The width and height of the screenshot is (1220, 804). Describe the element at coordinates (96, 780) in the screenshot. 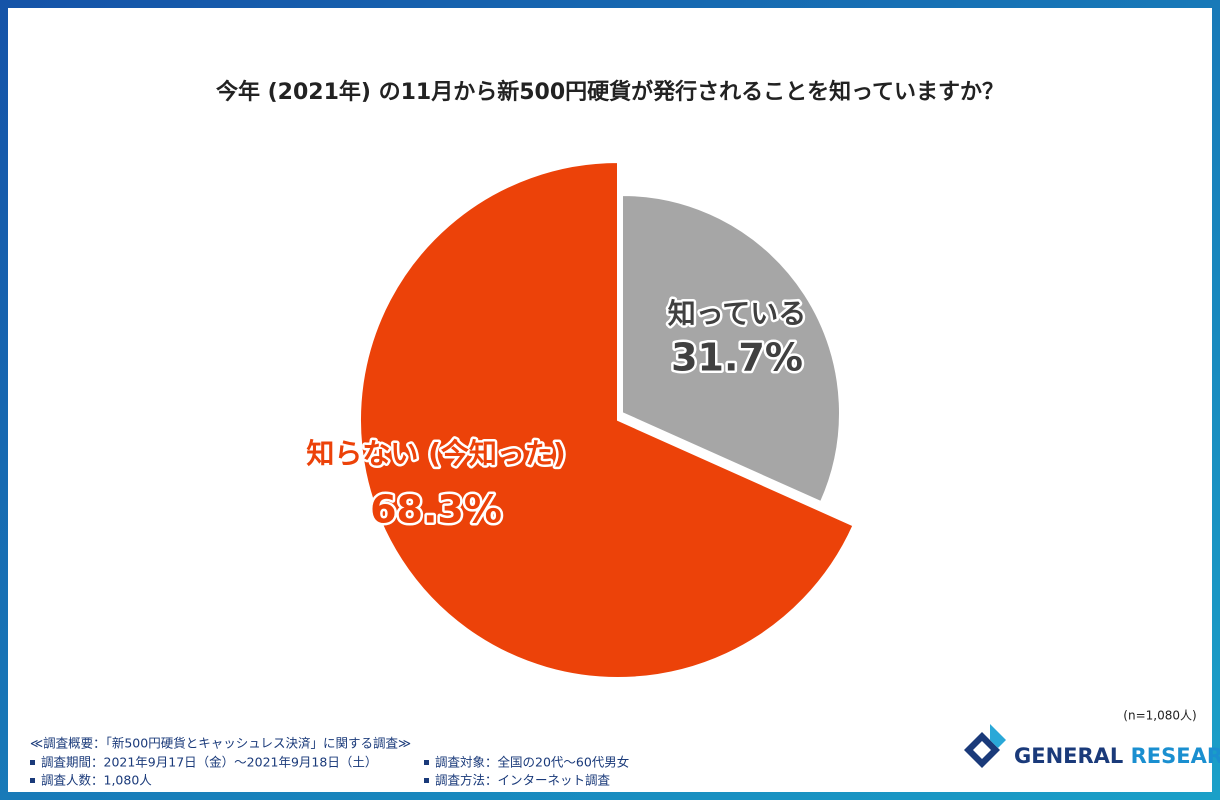

I see `survey-item: 調査人数：1,080人` at that location.